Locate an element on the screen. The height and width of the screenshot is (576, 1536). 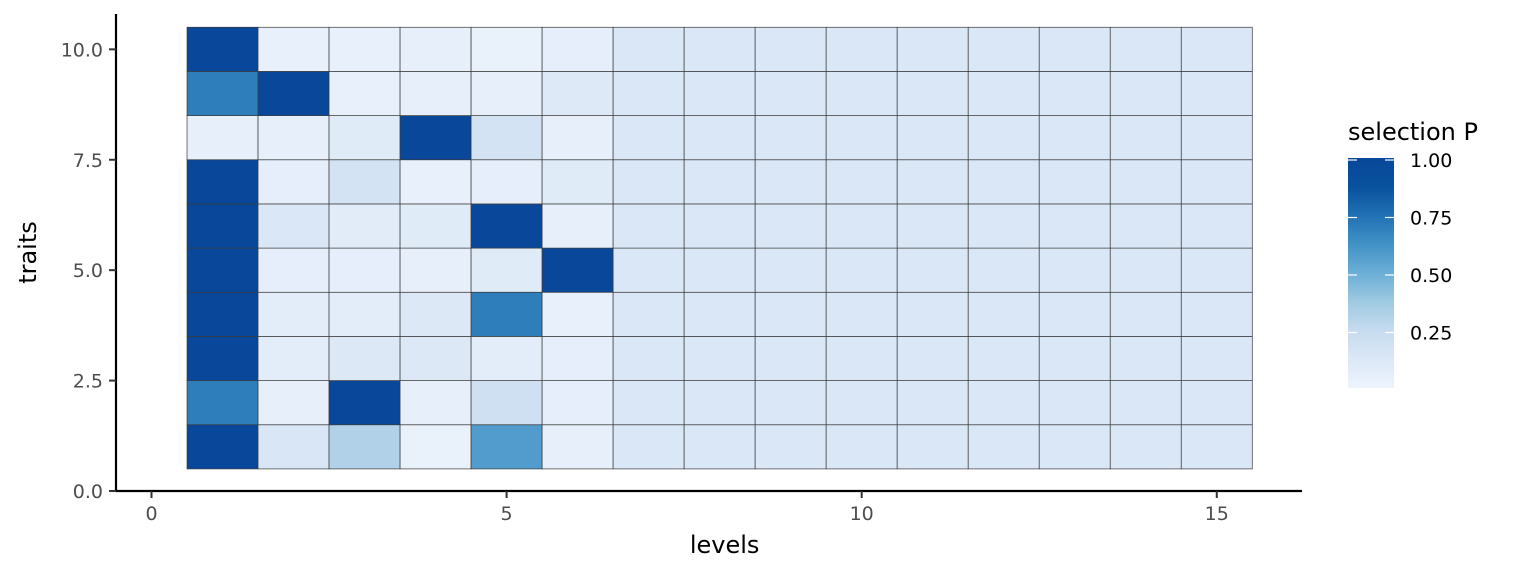
legend-ticks: 1.00 0.75 0.50 0.25 is located at coordinates (1400, 247).